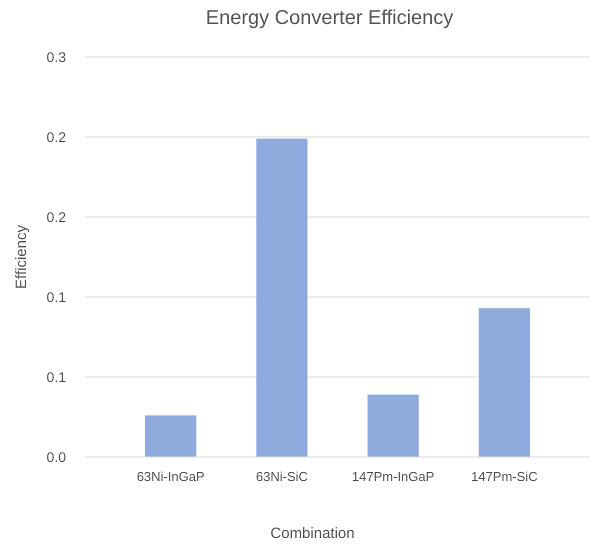  Describe the element at coordinates (21, 256) in the screenshot. I see `y-axis-title: Efficiency` at that location.